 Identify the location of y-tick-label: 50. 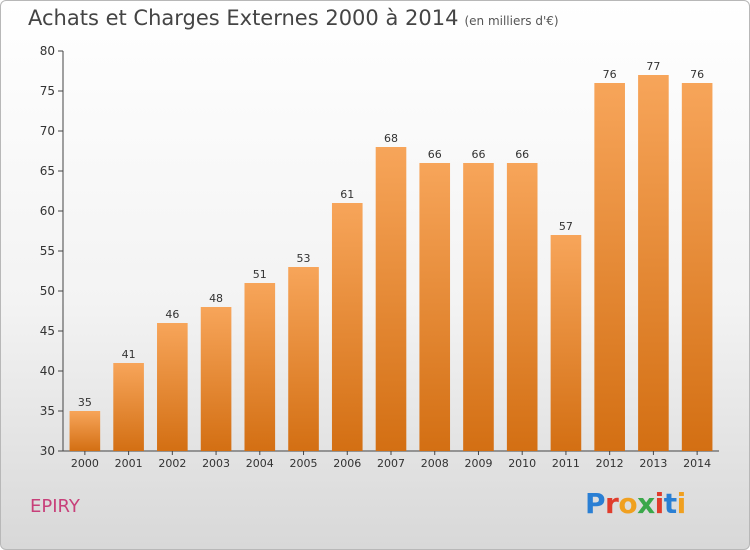
(47, 291).